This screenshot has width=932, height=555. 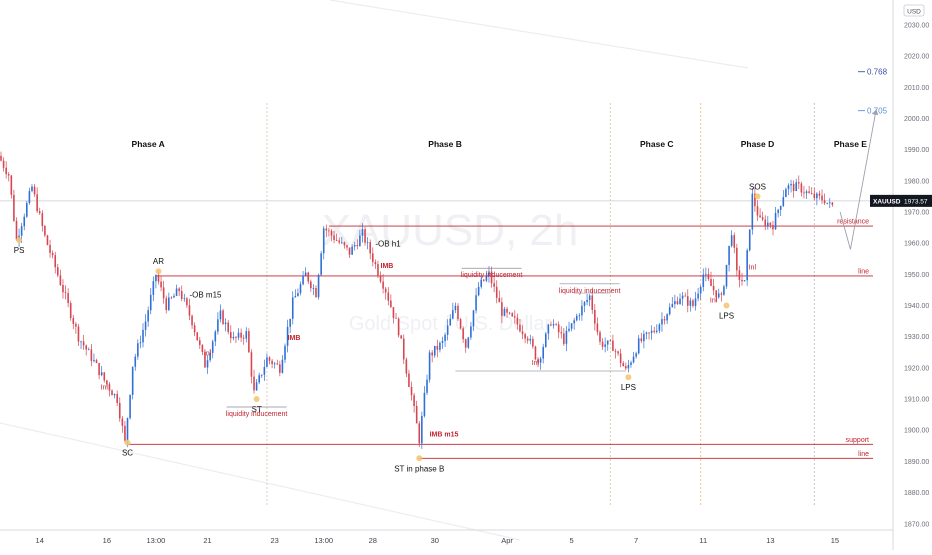 I want to click on y-tick-label: 1890.00, so click(x=916, y=462).